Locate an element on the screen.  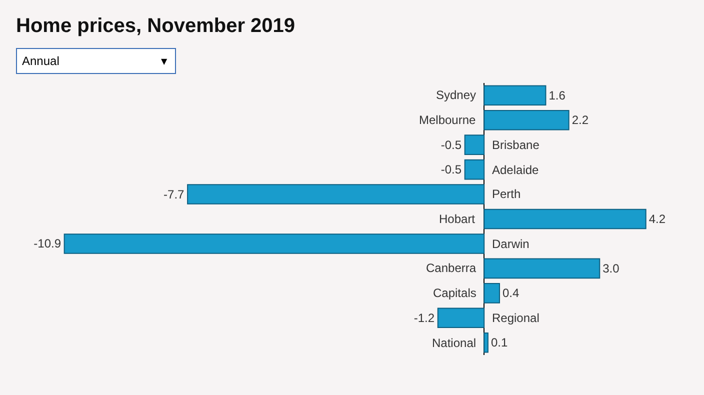
data-label: 0.1 is located at coordinates (499, 343).